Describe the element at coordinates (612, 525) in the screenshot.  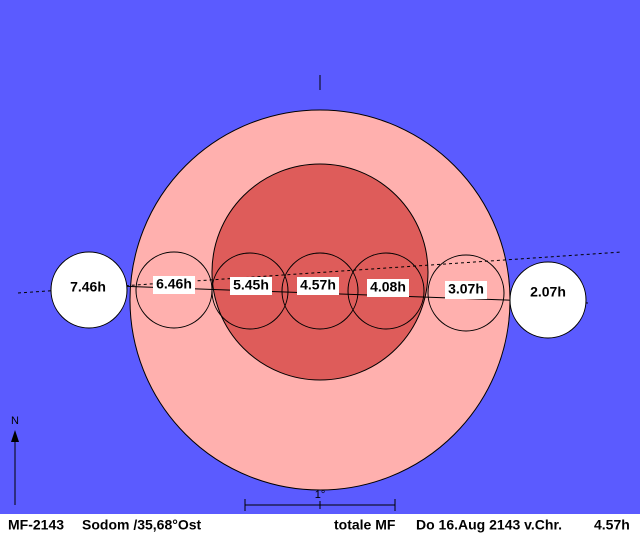
I see `footer-time: 4.57h` at that location.